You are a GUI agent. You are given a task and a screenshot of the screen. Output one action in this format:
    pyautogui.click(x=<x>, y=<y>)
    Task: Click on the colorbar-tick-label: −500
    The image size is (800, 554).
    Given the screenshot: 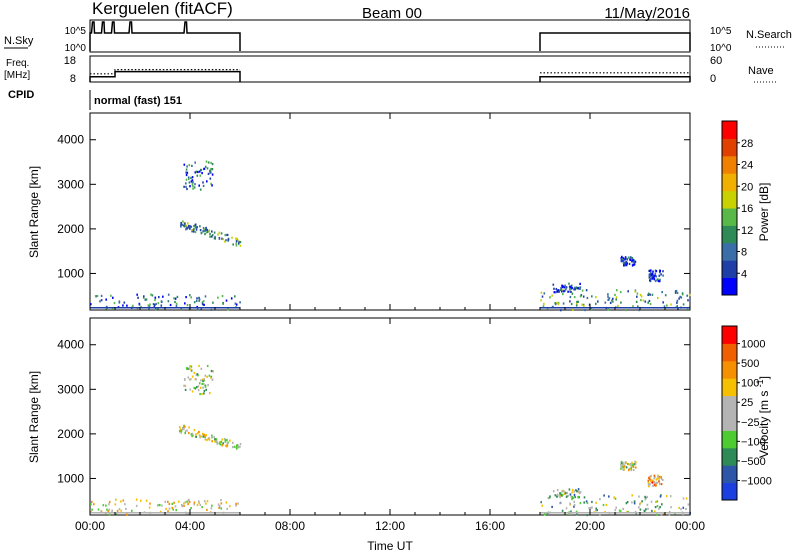 What is the action you would take?
    pyautogui.click(x=753, y=462)
    